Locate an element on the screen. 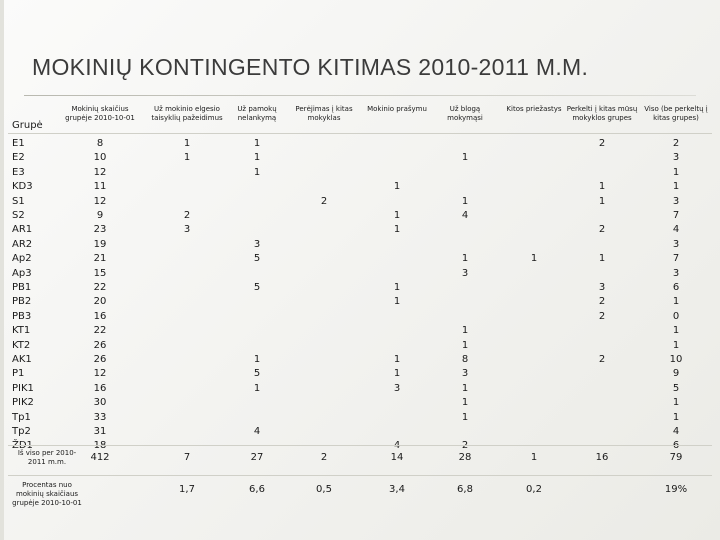 The height and width of the screenshot is (540, 720). group-name-cell: AR2 is located at coordinates (22, 244).